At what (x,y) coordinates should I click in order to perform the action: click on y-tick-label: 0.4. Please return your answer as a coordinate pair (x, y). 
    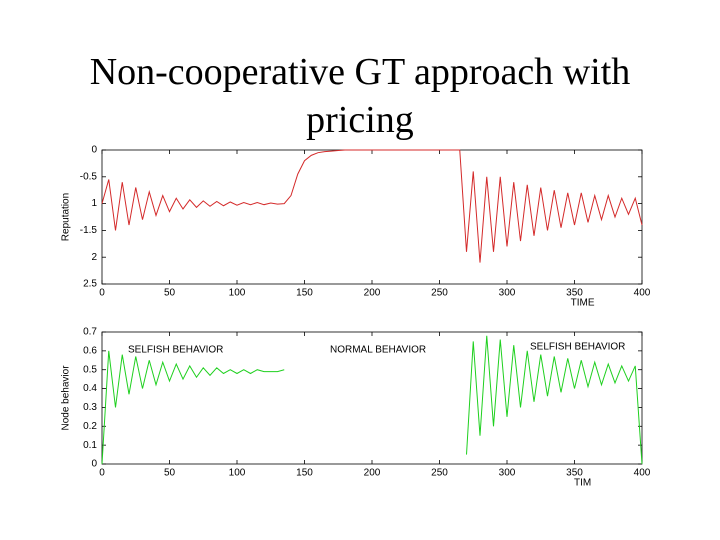
    Looking at the image, I should click on (90, 388).